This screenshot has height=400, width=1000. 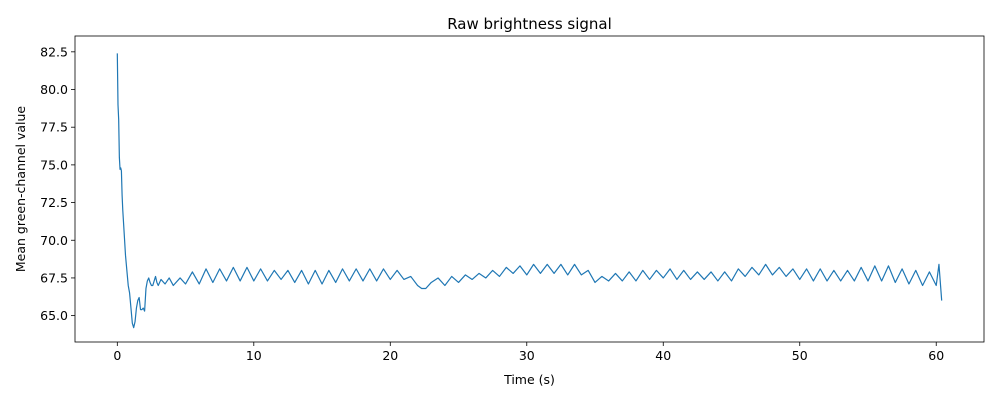 What do you see at coordinates (54, 127) in the screenshot?
I see `y-tick-label: 77.5` at bounding box center [54, 127].